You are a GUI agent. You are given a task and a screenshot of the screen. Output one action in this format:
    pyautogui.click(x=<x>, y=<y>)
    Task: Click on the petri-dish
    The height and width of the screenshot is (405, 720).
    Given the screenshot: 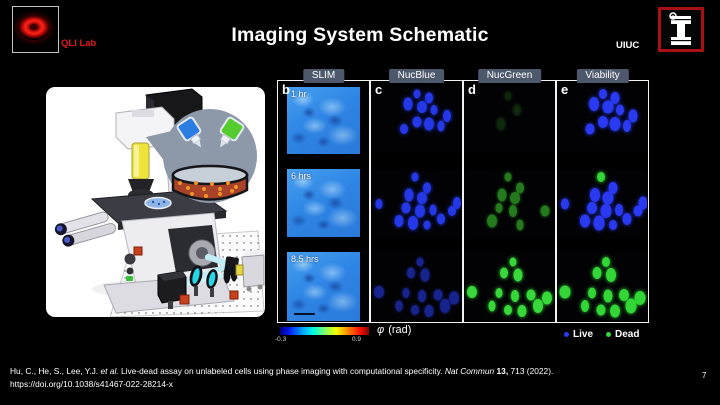 What is the action you would take?
    pyautogui.click(x=210, y=182)
    